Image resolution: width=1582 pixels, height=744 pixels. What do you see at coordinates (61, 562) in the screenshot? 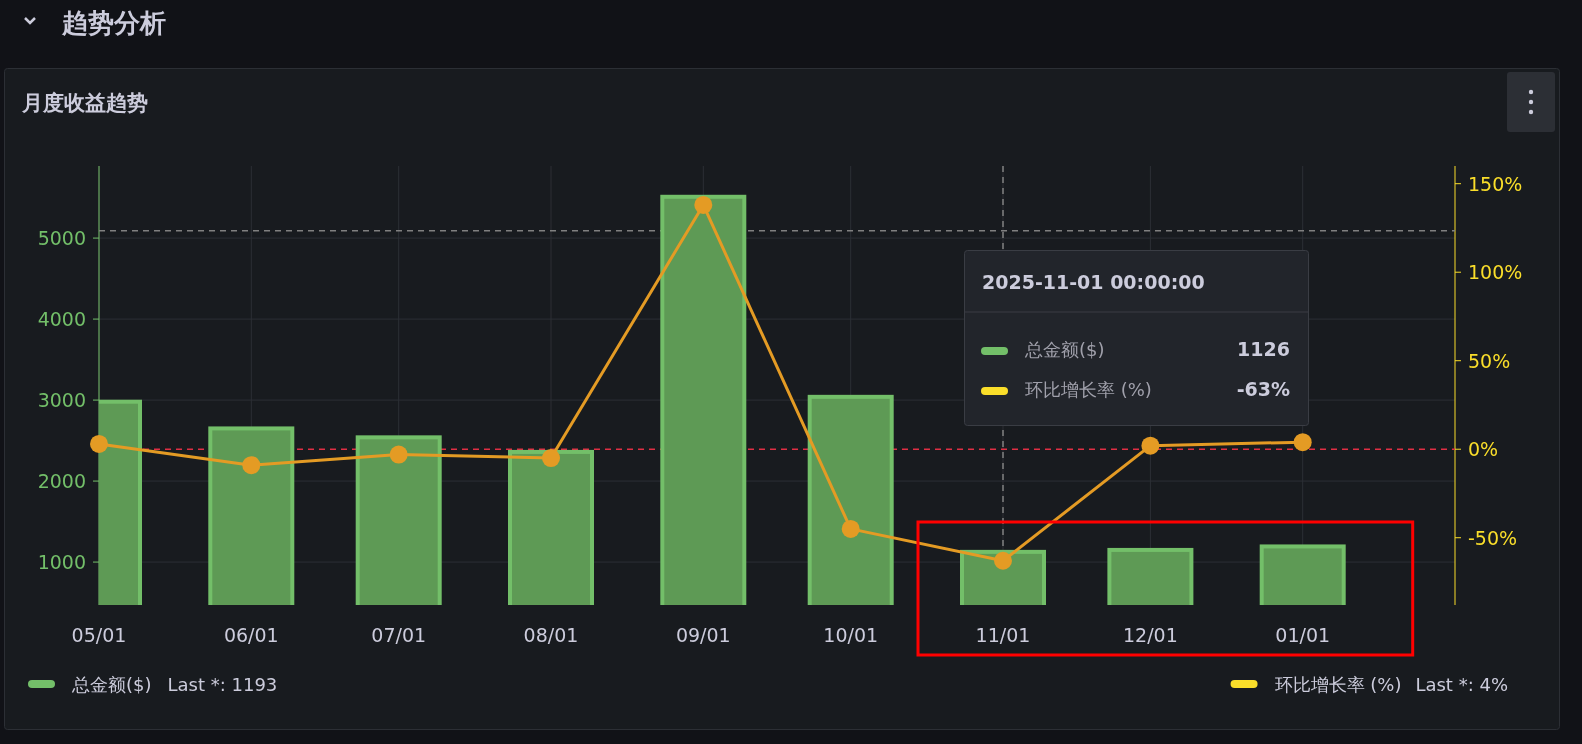
I see `y-tick-label: 1000` at bounding box center [61, 562].